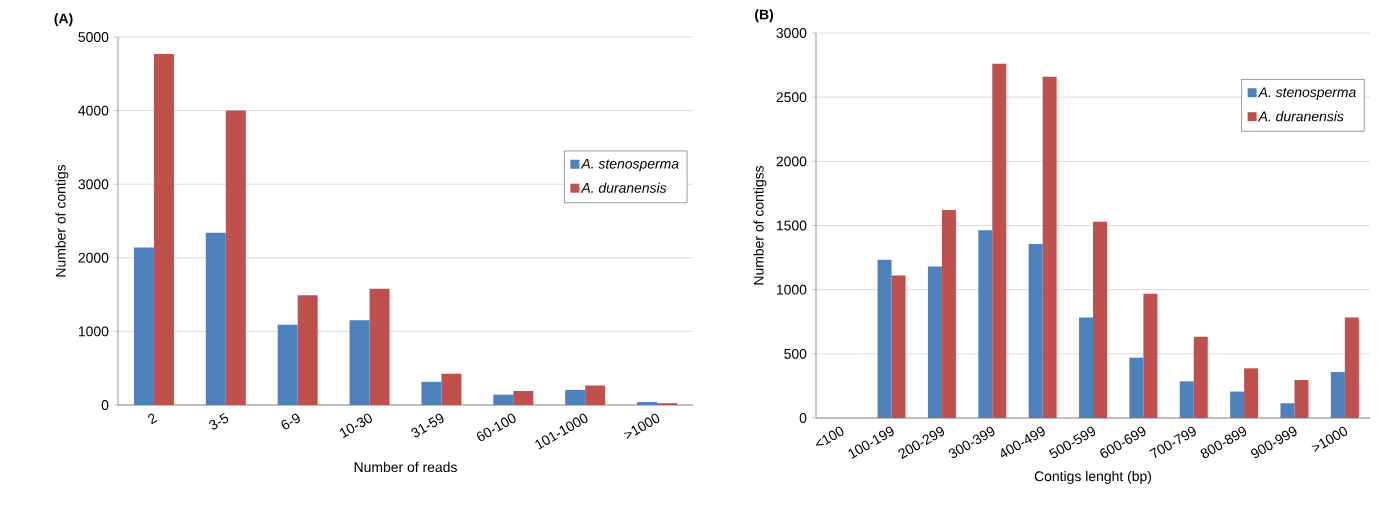 Image resolution: width=1388 pixels, height=519 pixels. Describe the element at coordinates (760, 225) in the screenshot. I see `y-axis-title: Number of contigss` at that location.